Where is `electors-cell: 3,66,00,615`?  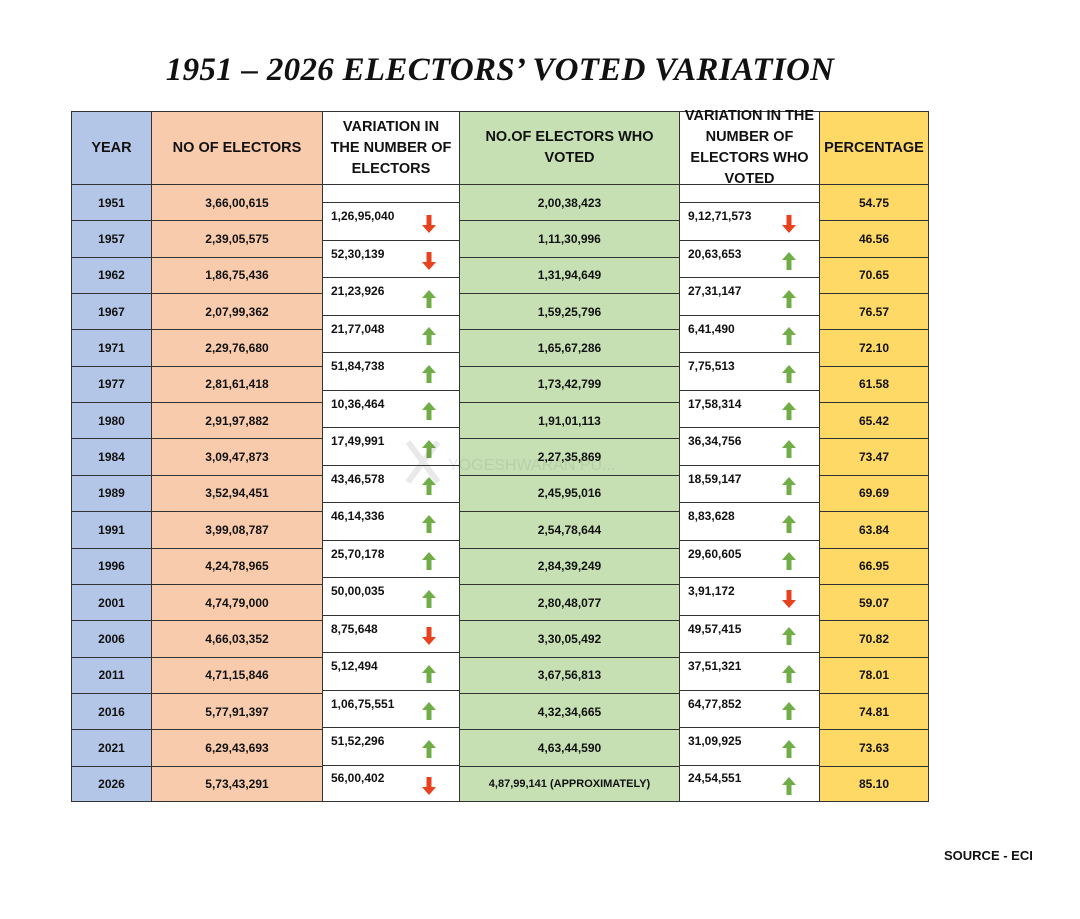
electors-cell: 3,66,00,615 is located at coordinates (237, 202).